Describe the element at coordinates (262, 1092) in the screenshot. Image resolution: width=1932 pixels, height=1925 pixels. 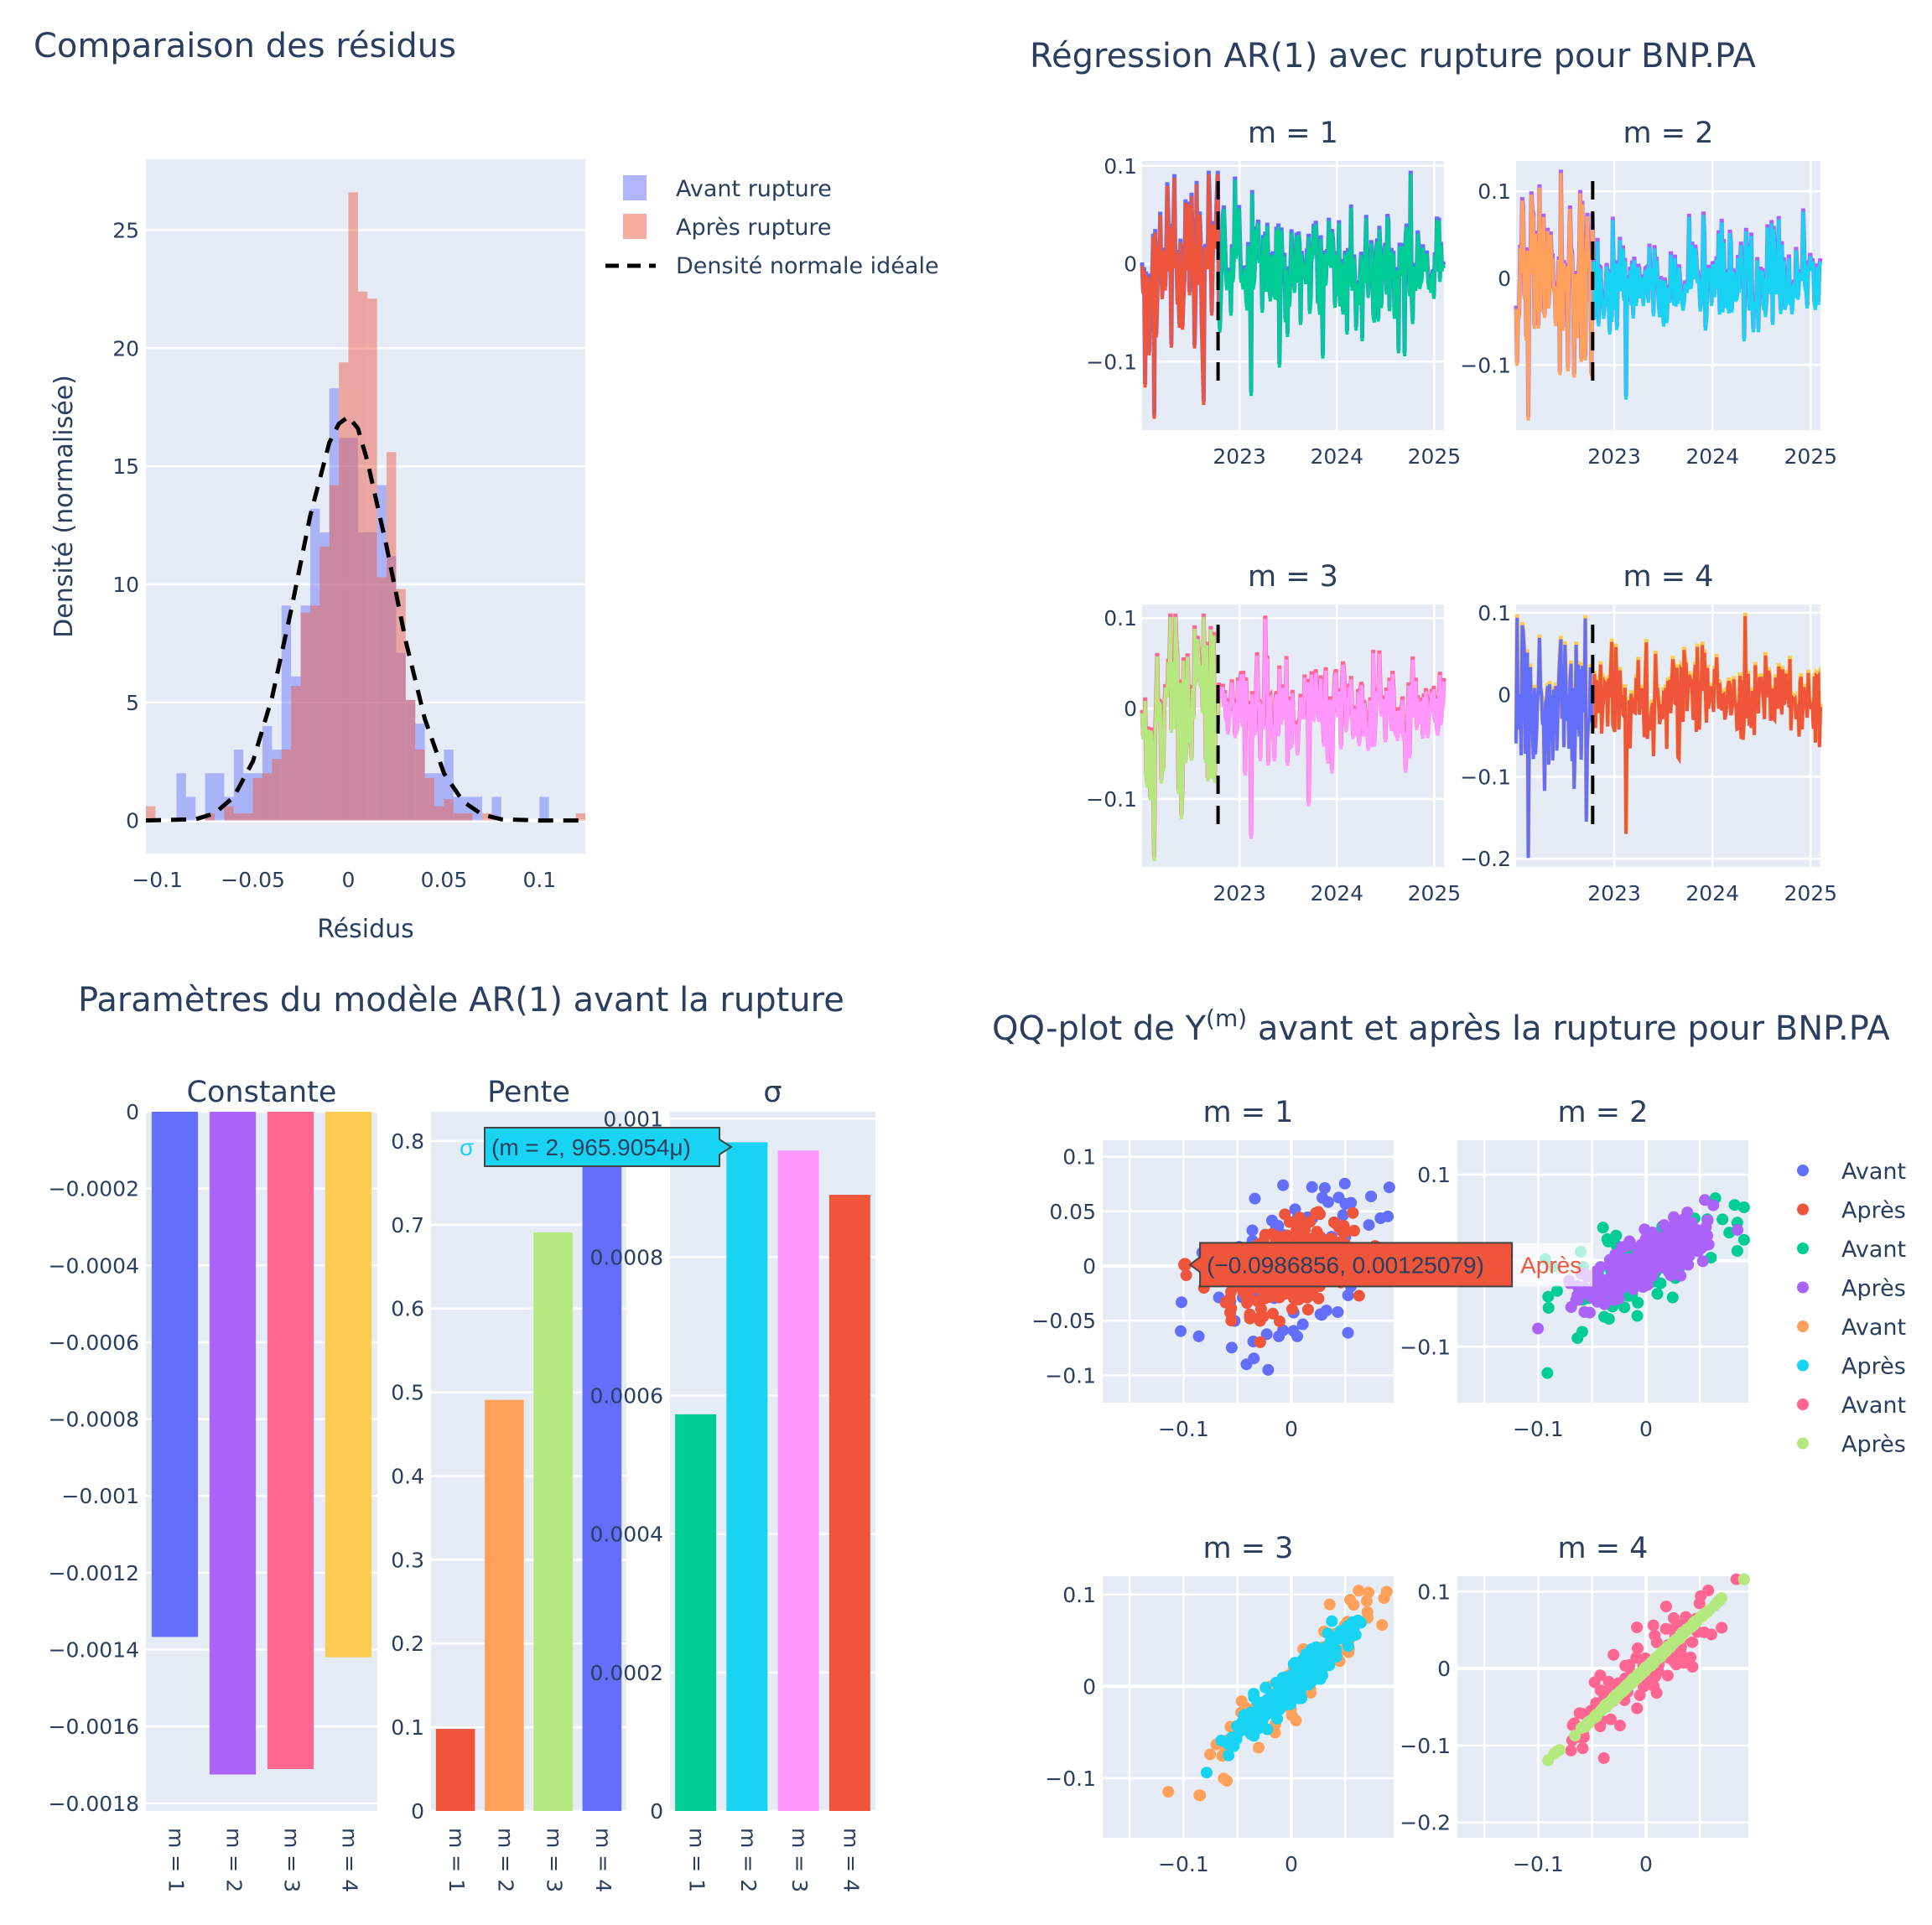
I see `panel-subtitle: Constante` at that location.